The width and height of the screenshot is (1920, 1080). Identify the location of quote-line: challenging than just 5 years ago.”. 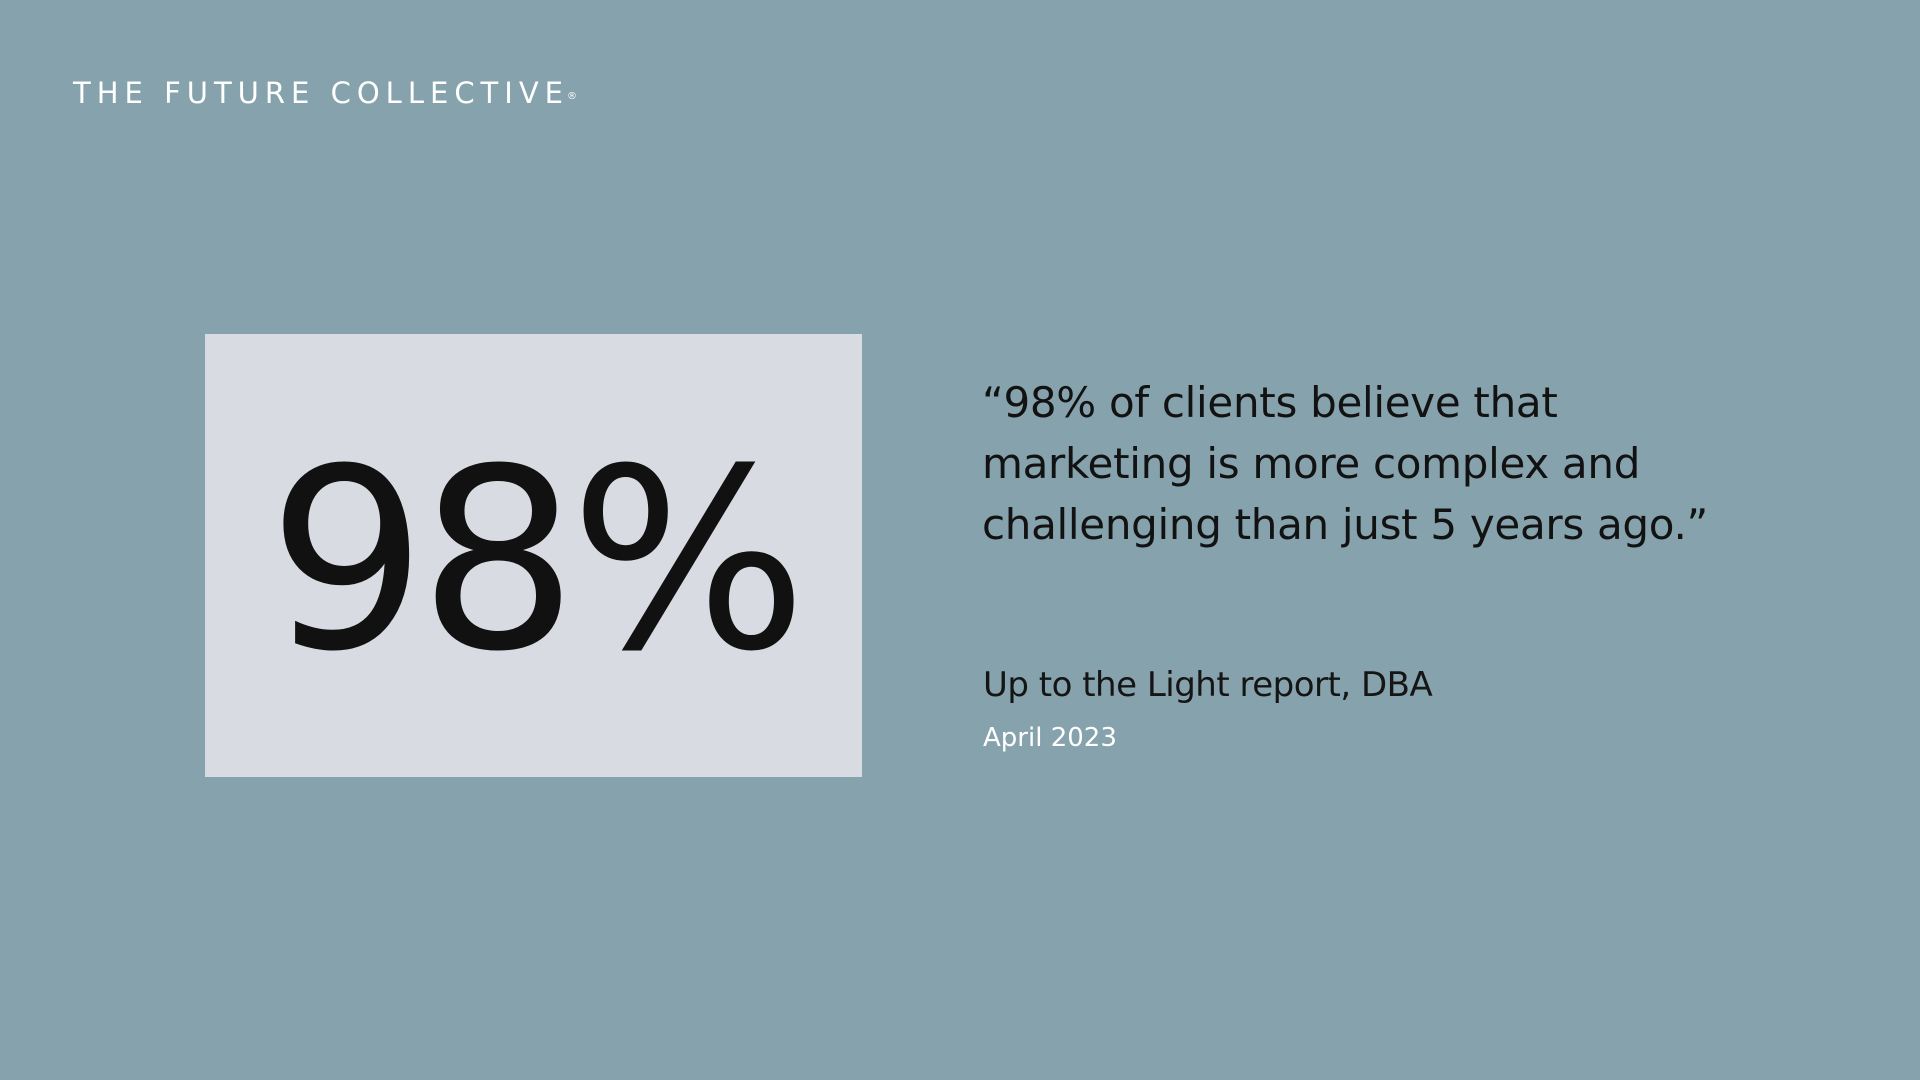
(1345, 524).